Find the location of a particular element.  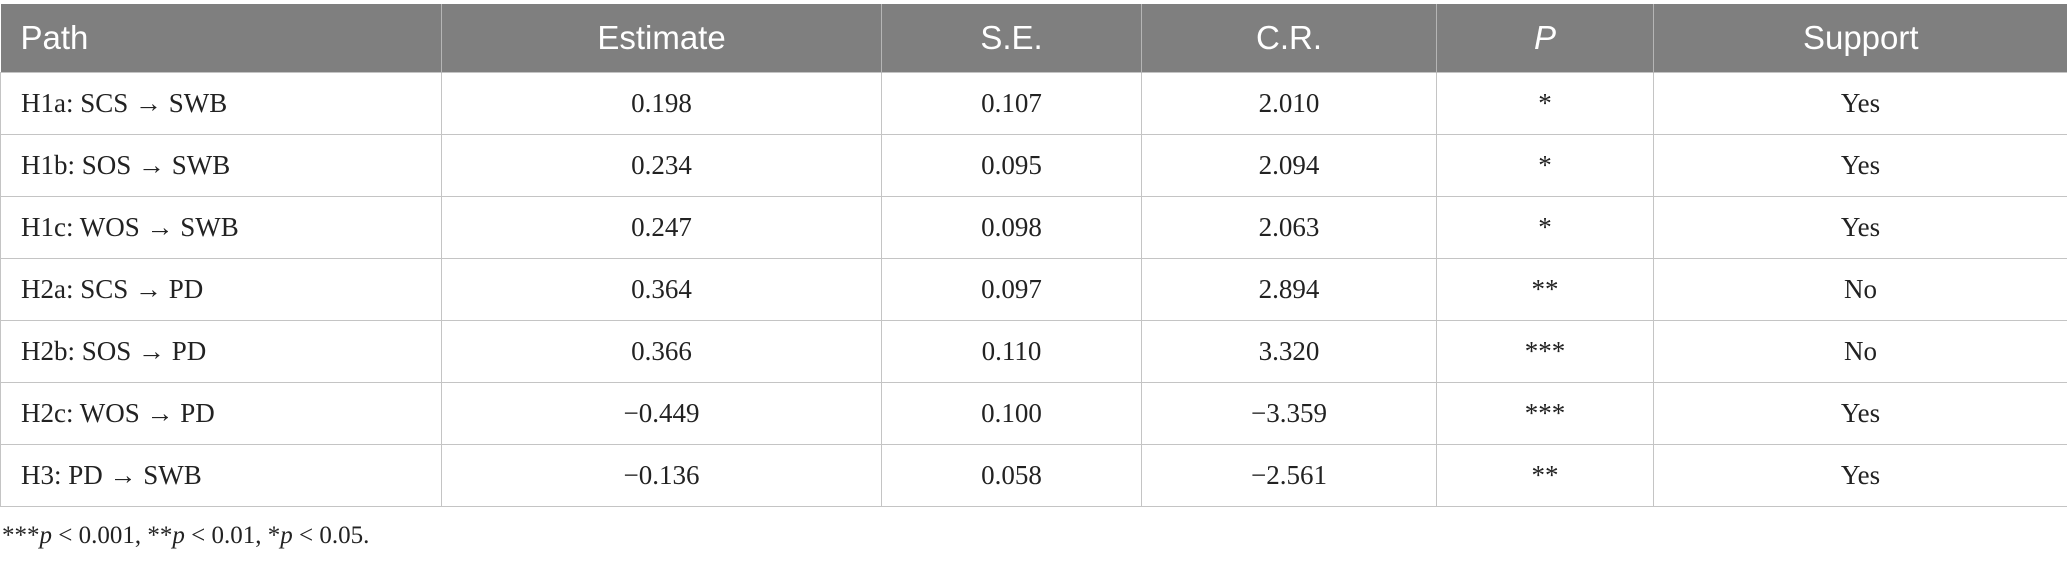

header-row: Path Estimate S.E. C.R. P Support is located at coordinates (1033, 38).